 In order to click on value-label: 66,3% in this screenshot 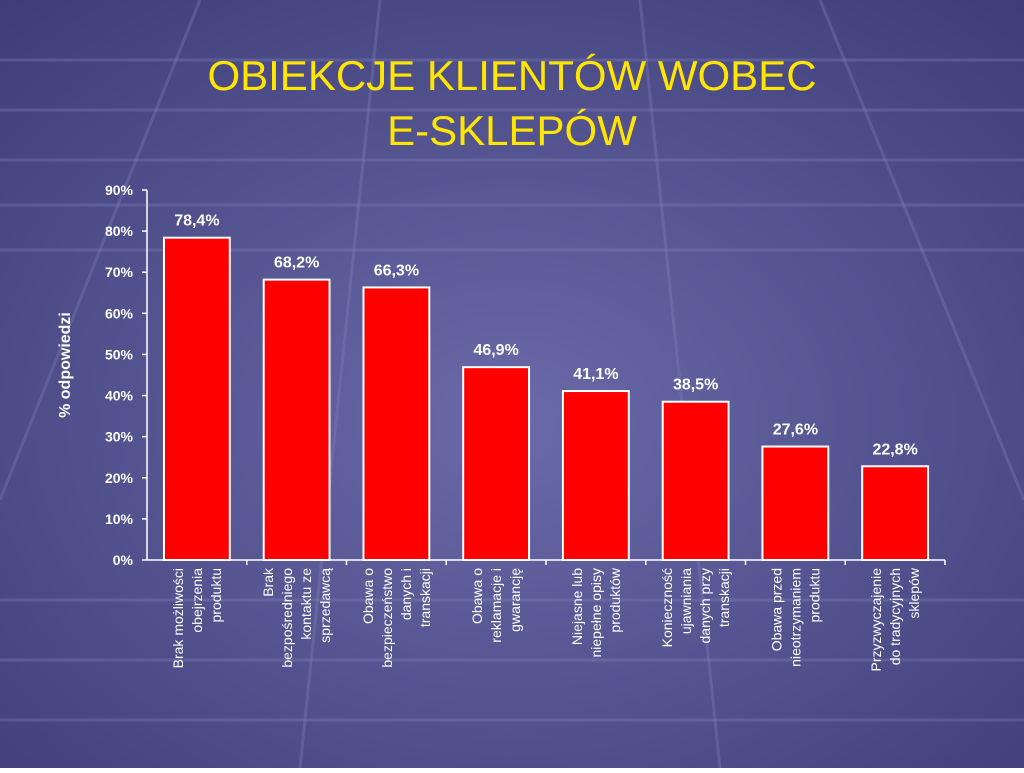, I will do `click(396, 270)`.